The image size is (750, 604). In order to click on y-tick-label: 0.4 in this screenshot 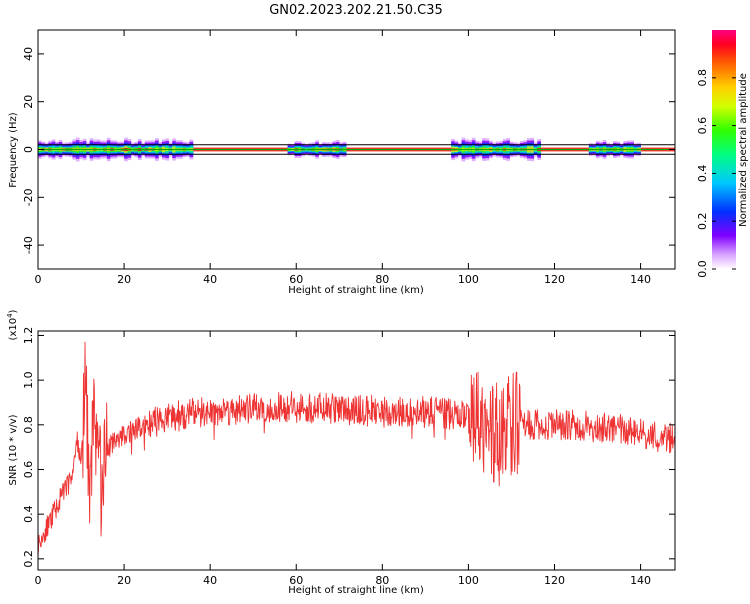, I will do `click(28, 514)`.